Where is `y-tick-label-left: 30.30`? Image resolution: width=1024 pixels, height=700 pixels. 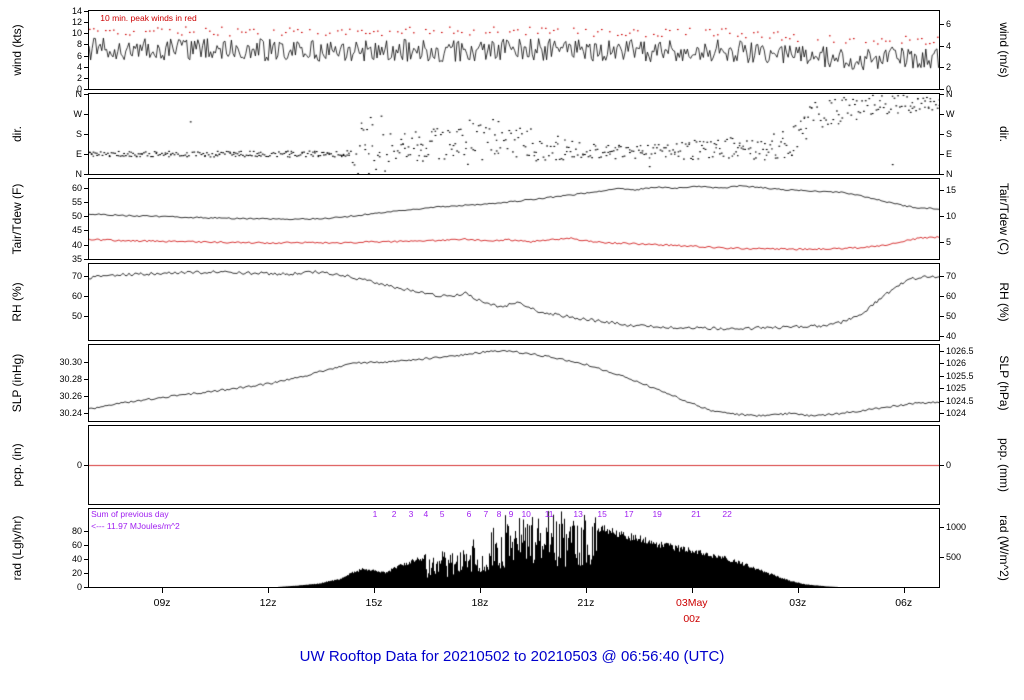 y-tick-label-left: 30.30 is located at coordinates (70, 361).